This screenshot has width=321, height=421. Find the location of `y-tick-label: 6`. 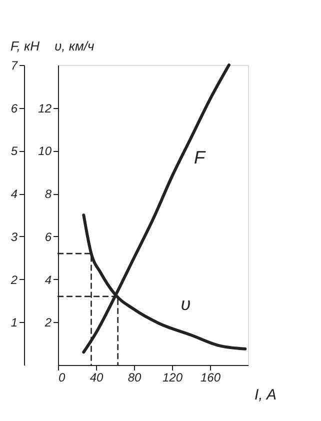

y-tick-label: 6 is located at coordinates (14, 108).